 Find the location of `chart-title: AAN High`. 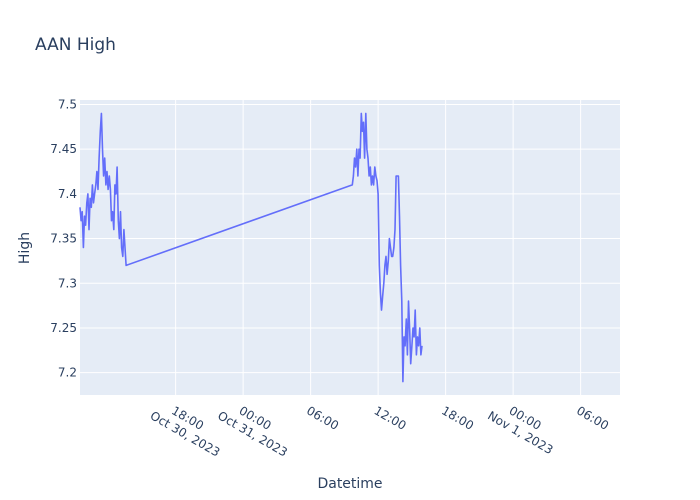

chart-title: AAN High is located at coordinates (75, 45).